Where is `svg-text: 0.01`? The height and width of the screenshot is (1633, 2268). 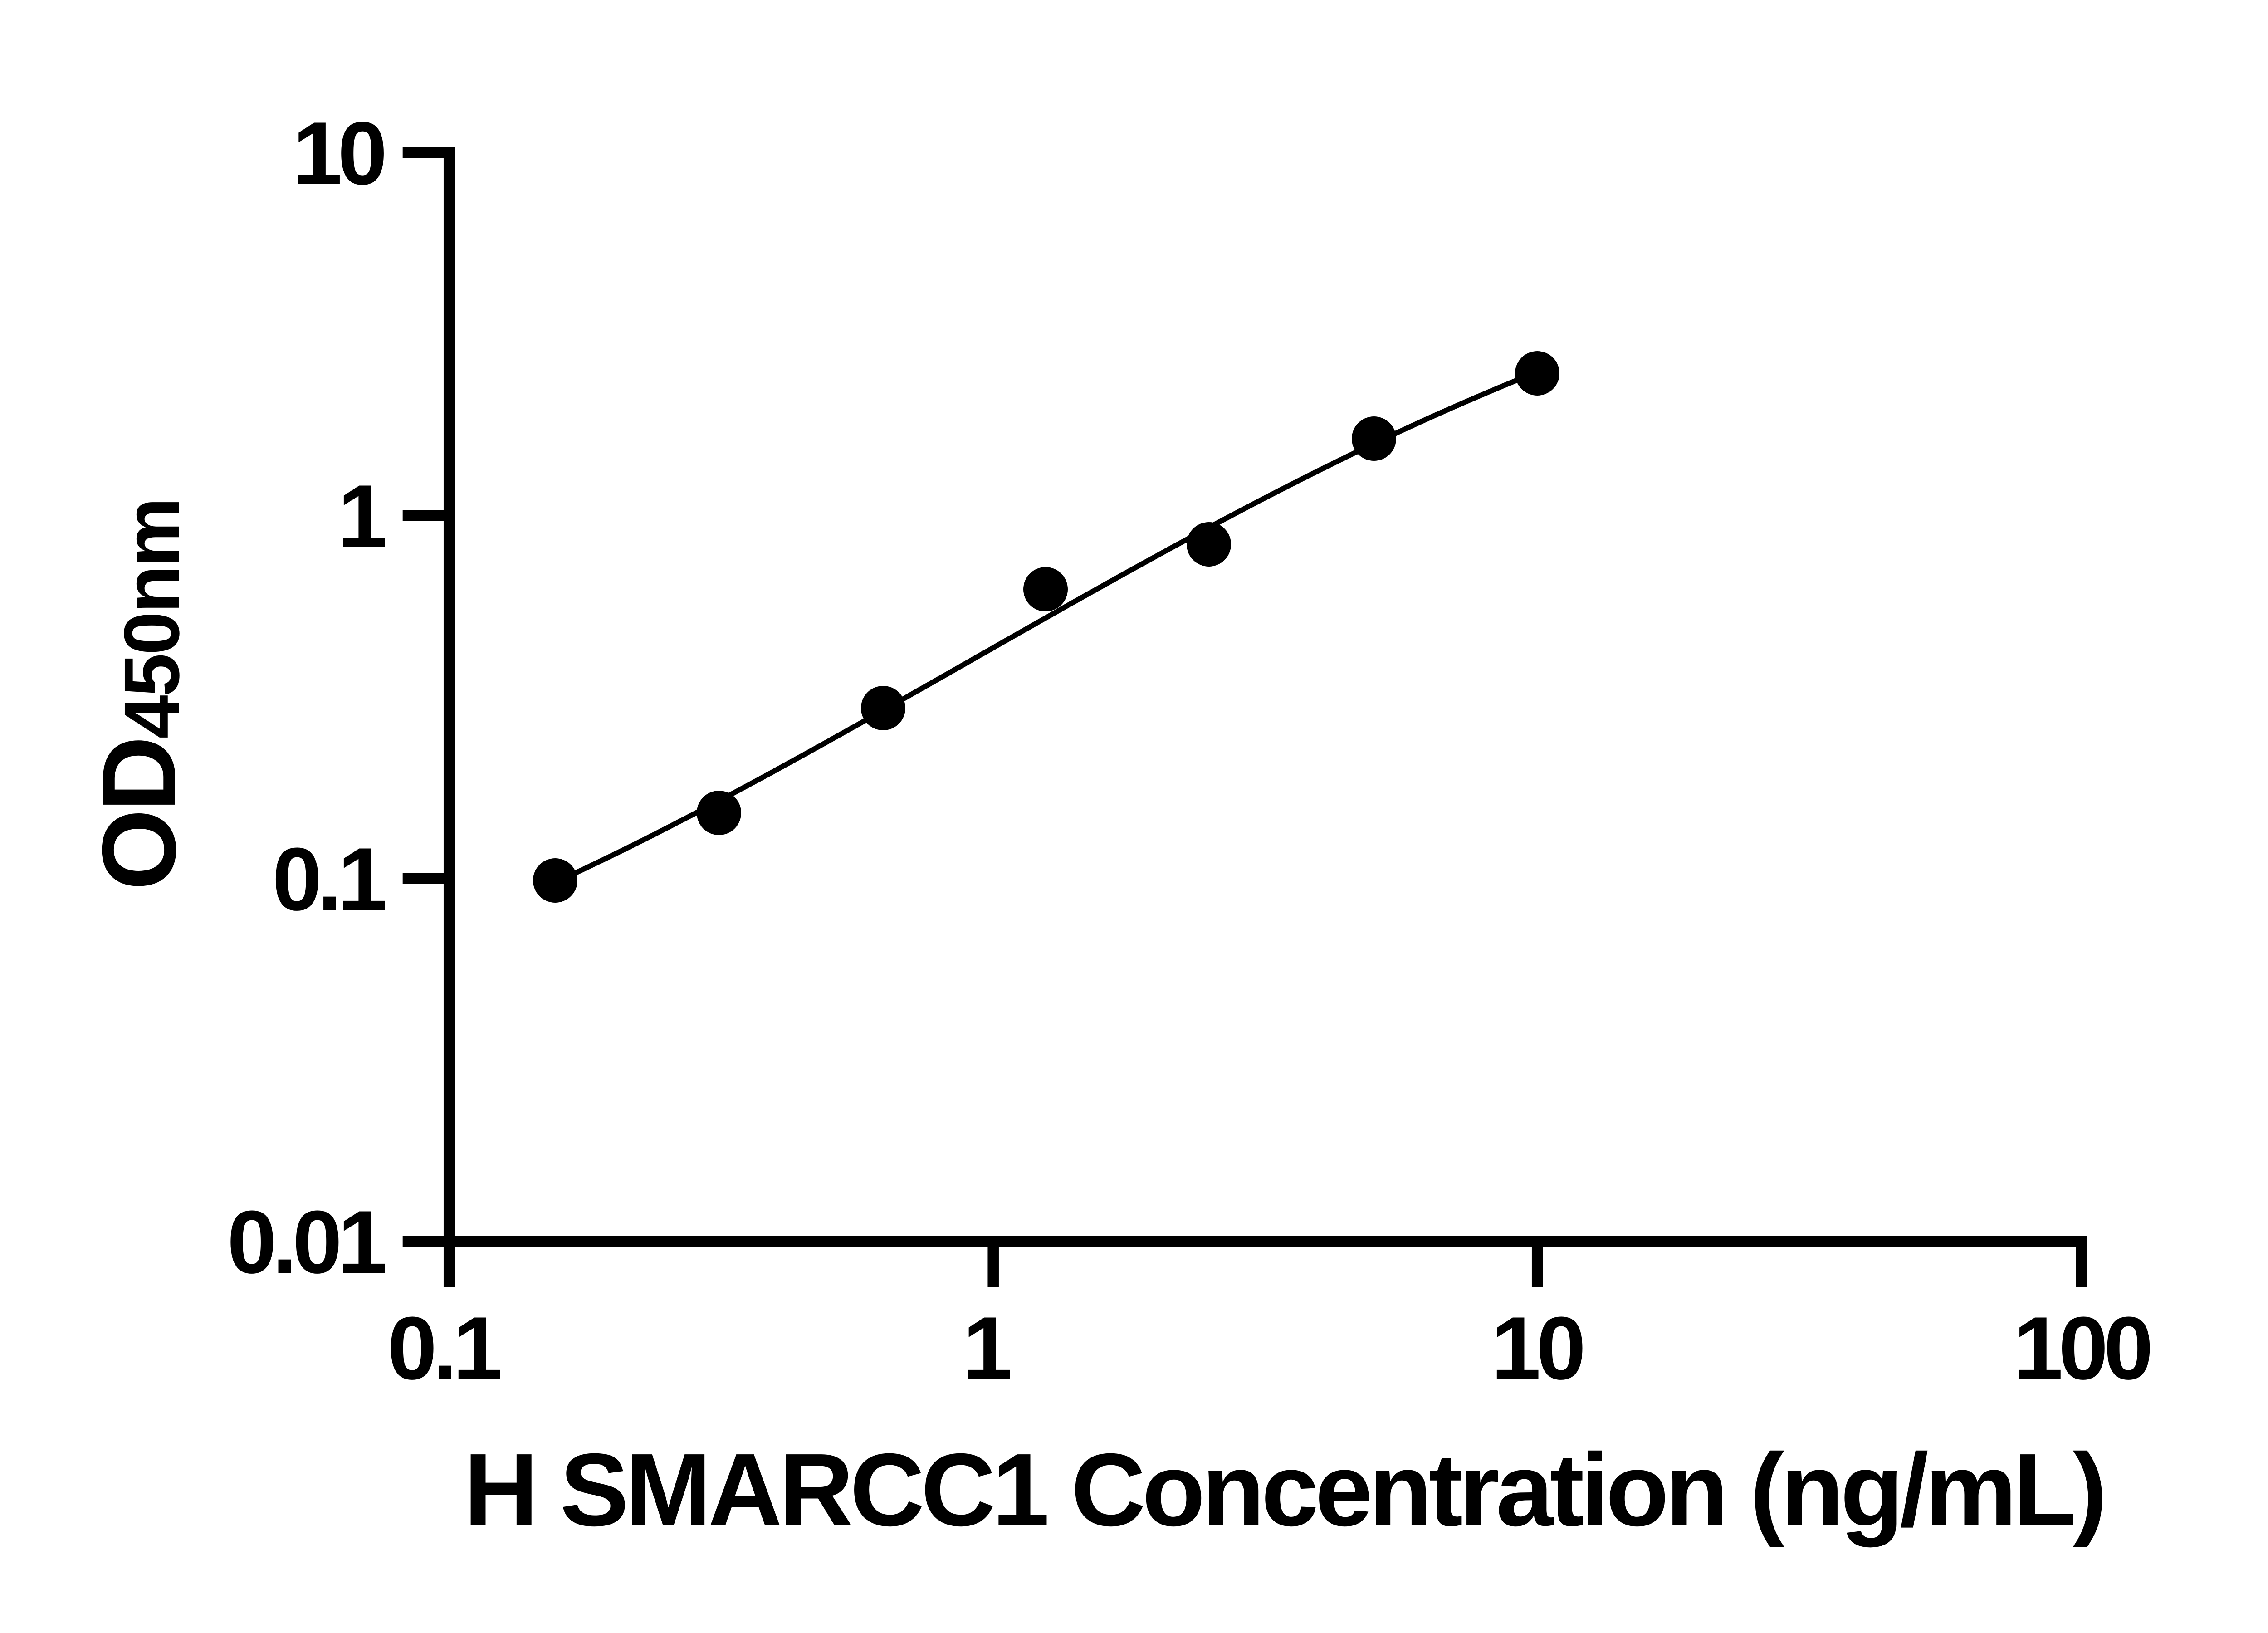
svg-text: 0.01 is located at coordinates (306, 1242).